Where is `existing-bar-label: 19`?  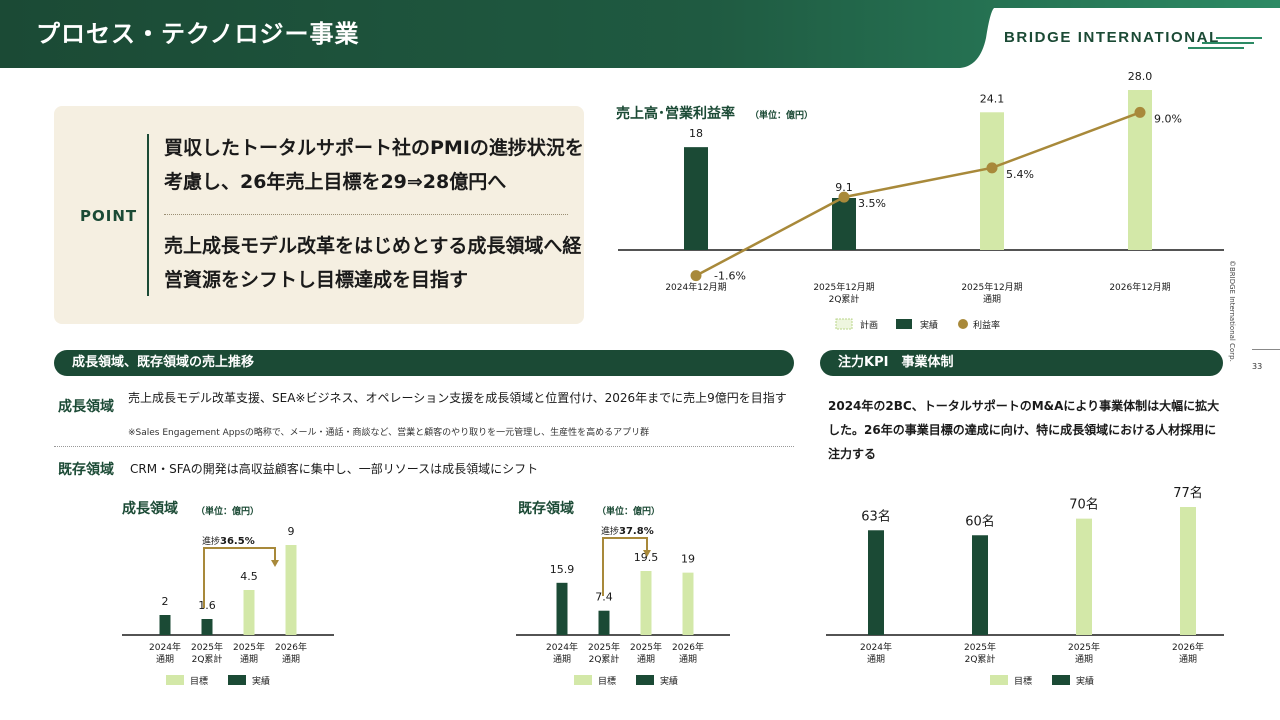
existing-bar-label: 19 is located at coordinates (688, 559).